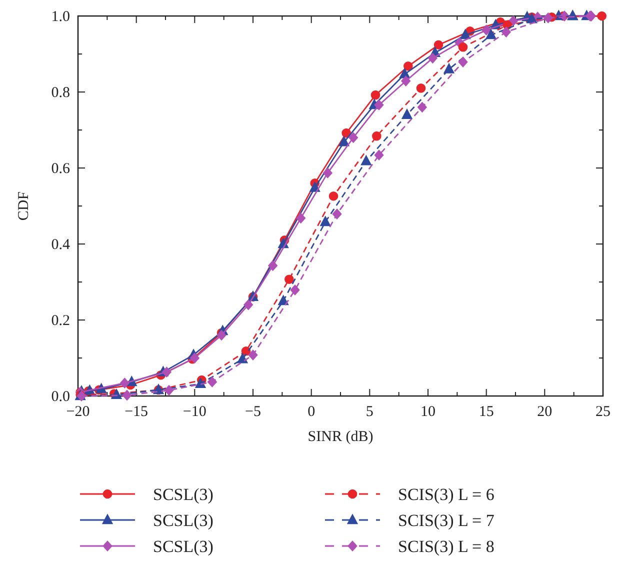  I want to click on x-tick-label: 25, so click(603, 412).